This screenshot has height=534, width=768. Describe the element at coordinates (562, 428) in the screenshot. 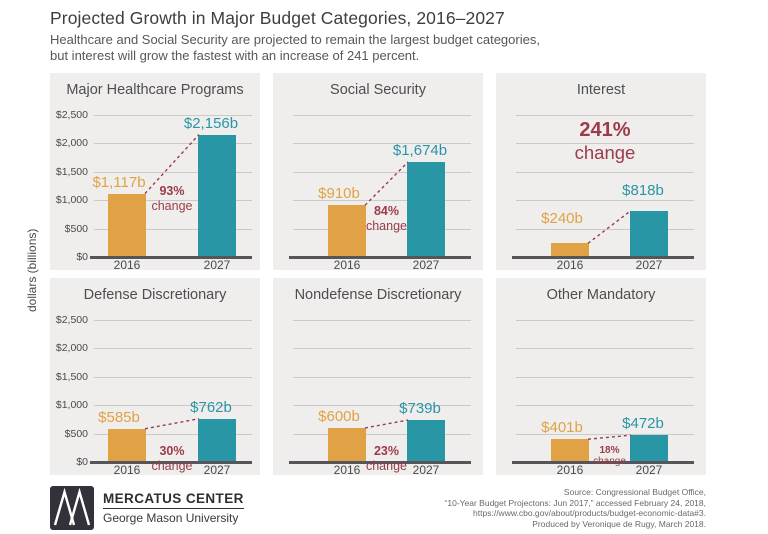

I see `value-label-2016: $401b` at that location.